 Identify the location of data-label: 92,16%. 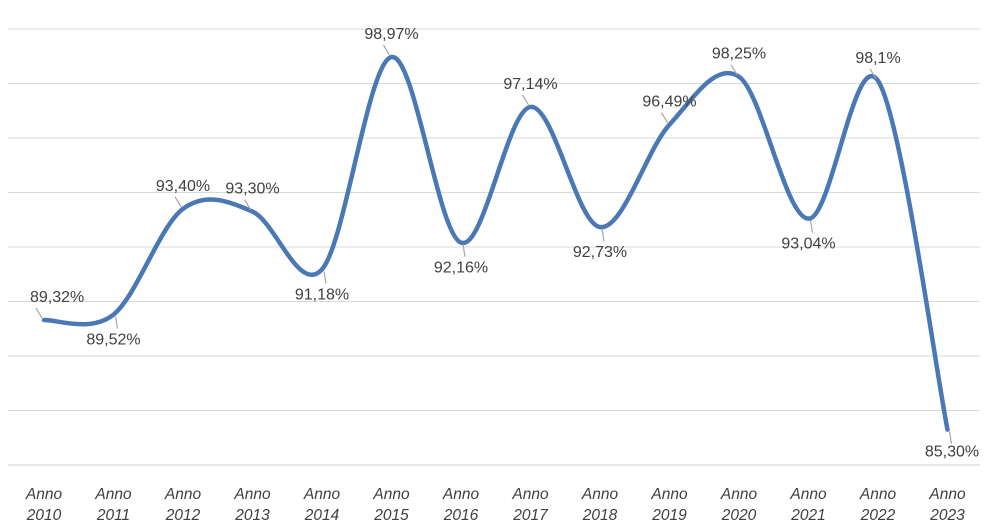
(461, 268).